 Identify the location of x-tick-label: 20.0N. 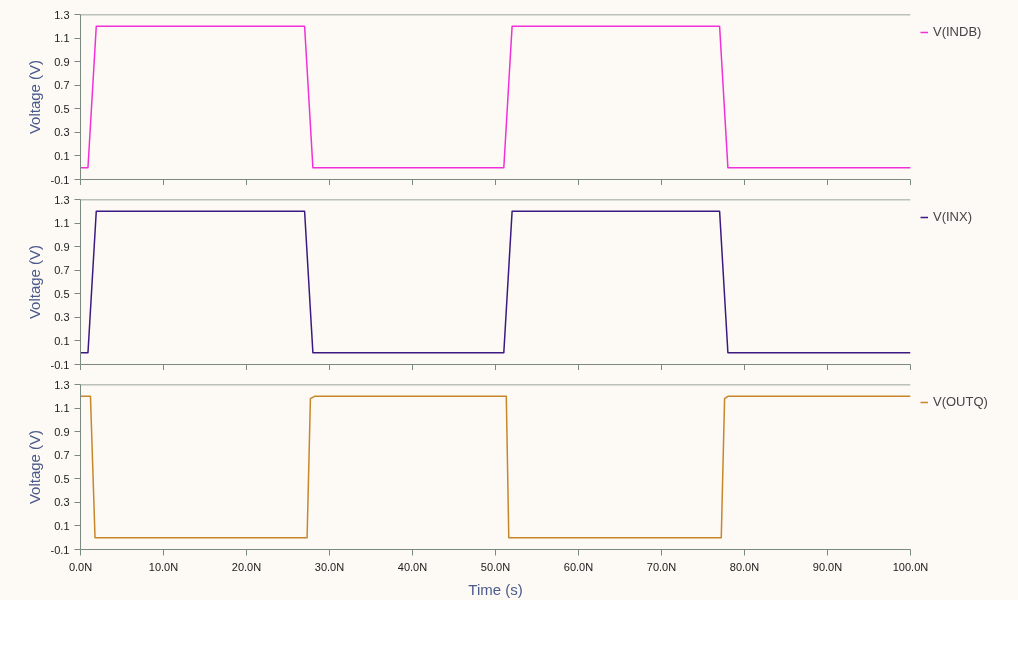
(246, 566).